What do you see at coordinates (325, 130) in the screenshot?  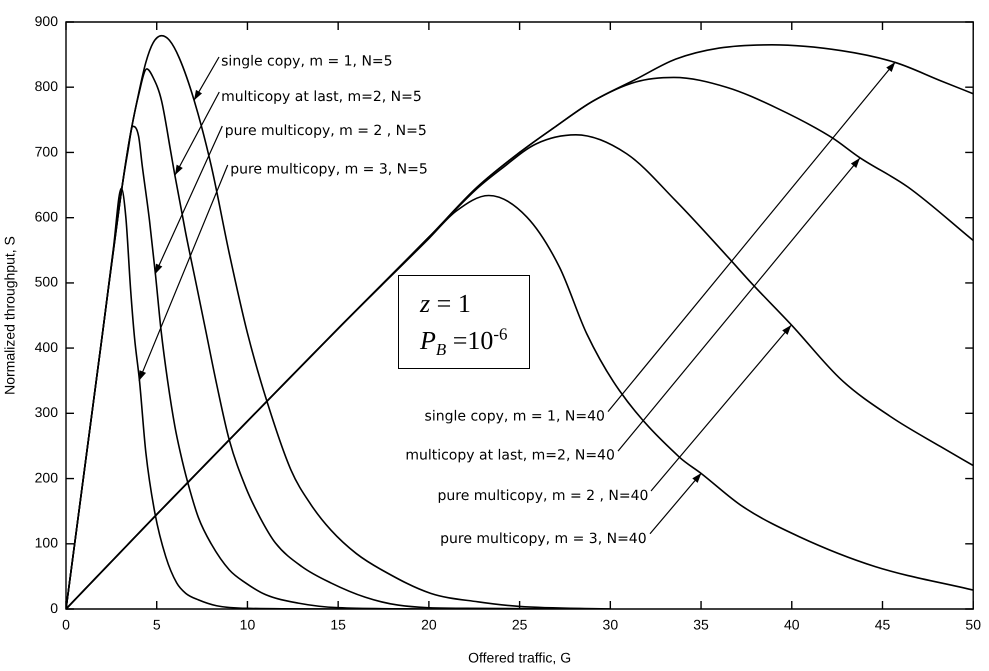 I see `annotation: pure multicopy, m = 2 , N=5` at bounding box center [325, 130].